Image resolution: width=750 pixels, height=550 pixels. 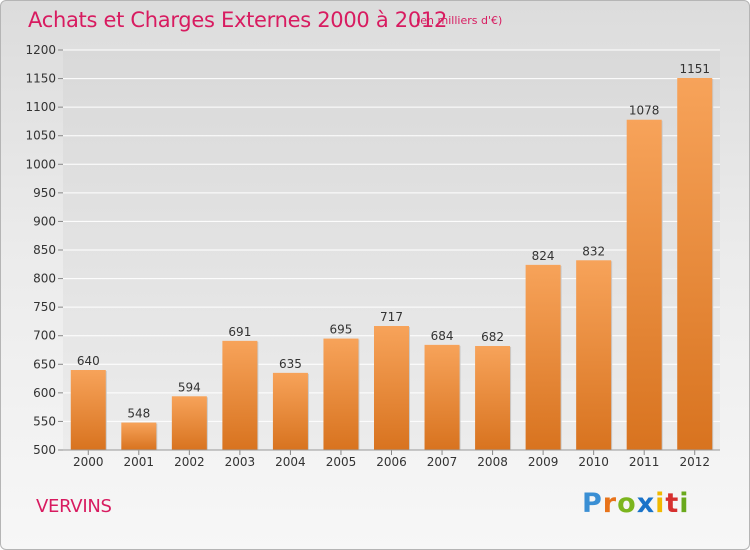 I want to click on x-tick-label-2000: 2000, so click(x=88, y=462).